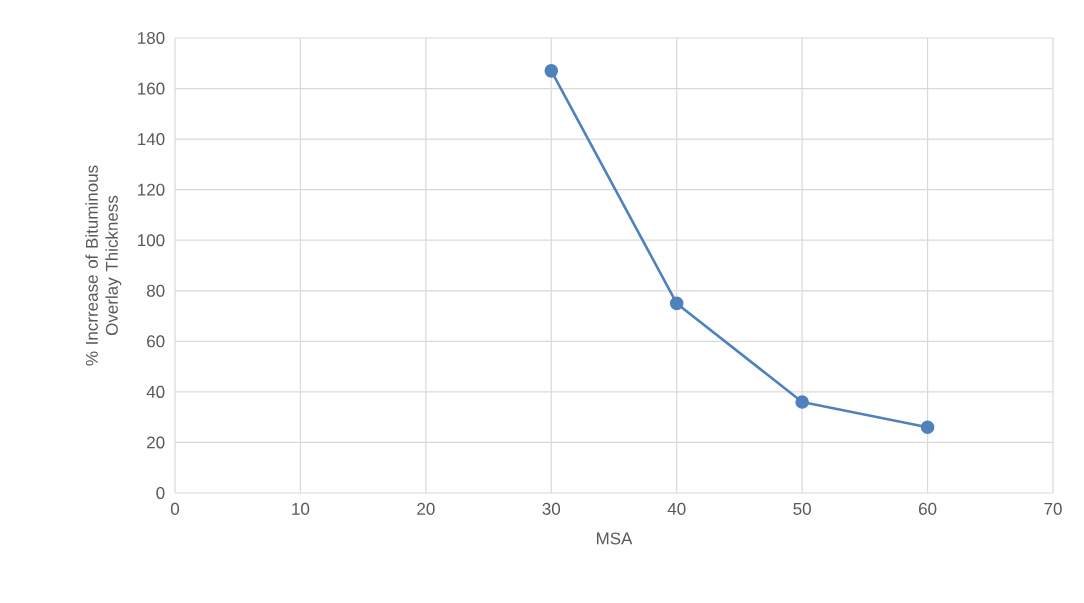 The image size is (1084, 603). I want to click on x-axis-title: MSA, so click(614, 538).